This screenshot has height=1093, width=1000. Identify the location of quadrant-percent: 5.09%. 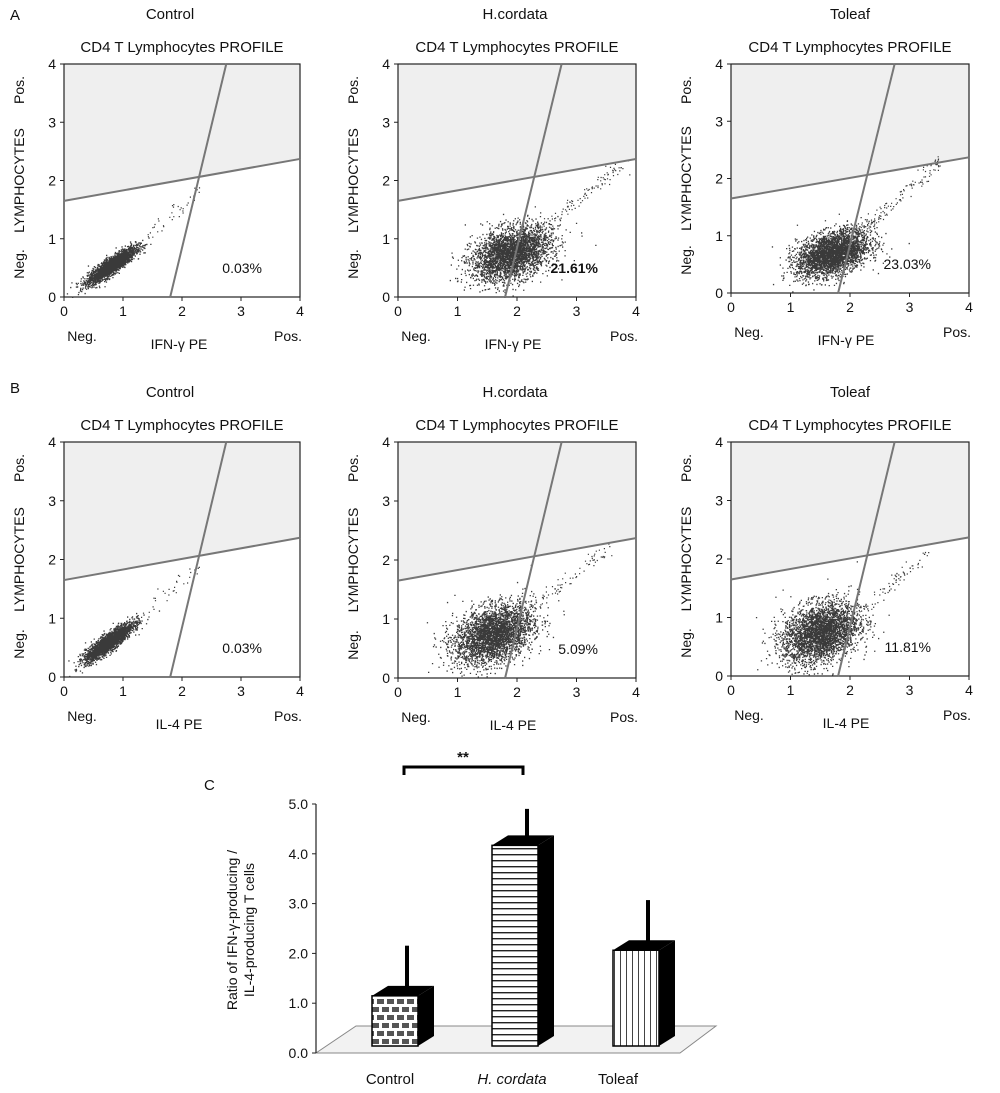
(578, 649).